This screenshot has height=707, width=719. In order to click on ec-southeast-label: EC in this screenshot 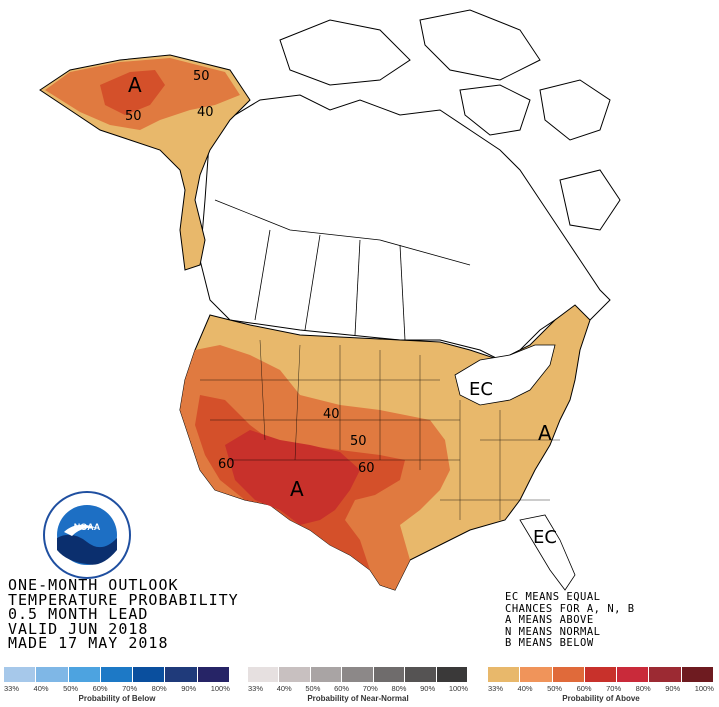, I will do `click(545, 537)`.